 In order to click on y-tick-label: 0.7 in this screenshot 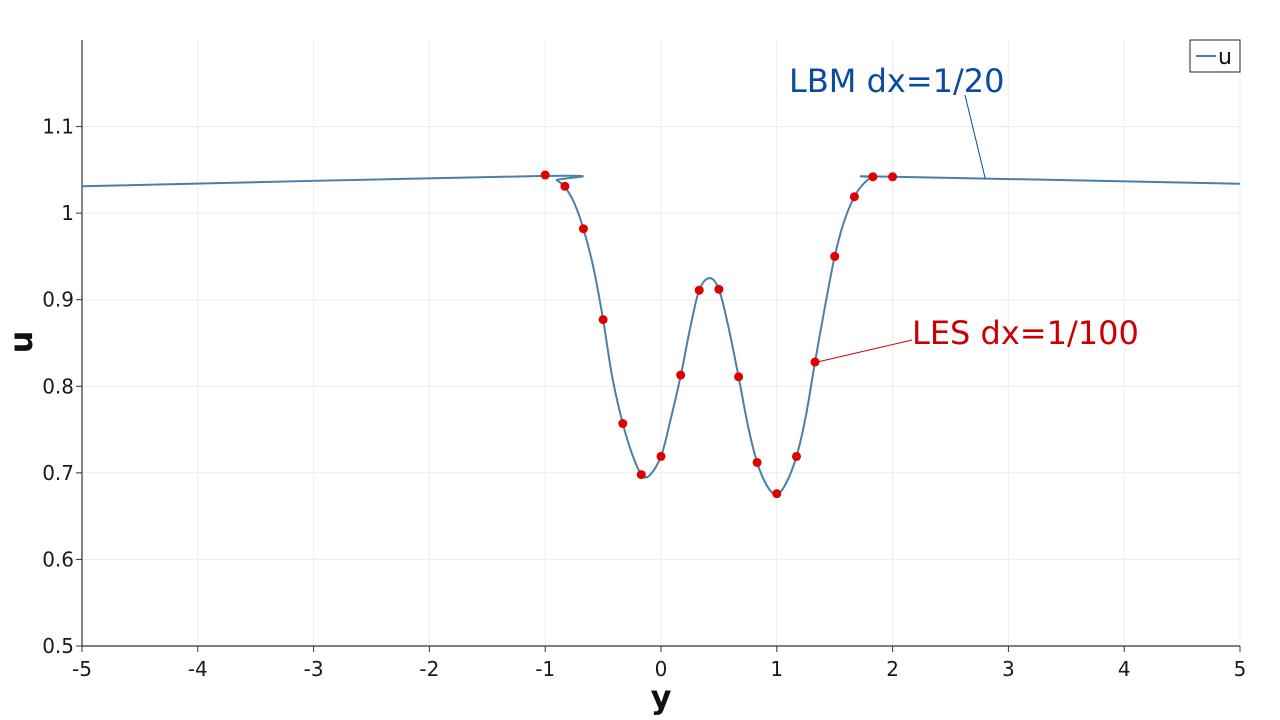, I will do `click(58, 473)`.